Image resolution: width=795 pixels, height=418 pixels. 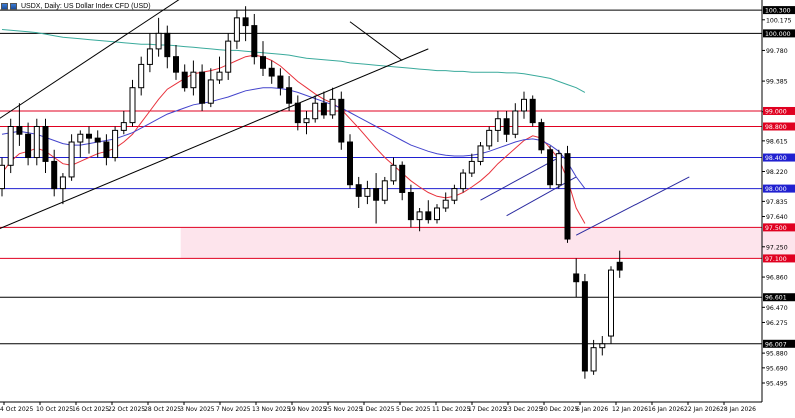 I want to click on x-tick-label: 10 Oct 2025, so click(x=54, y=409).